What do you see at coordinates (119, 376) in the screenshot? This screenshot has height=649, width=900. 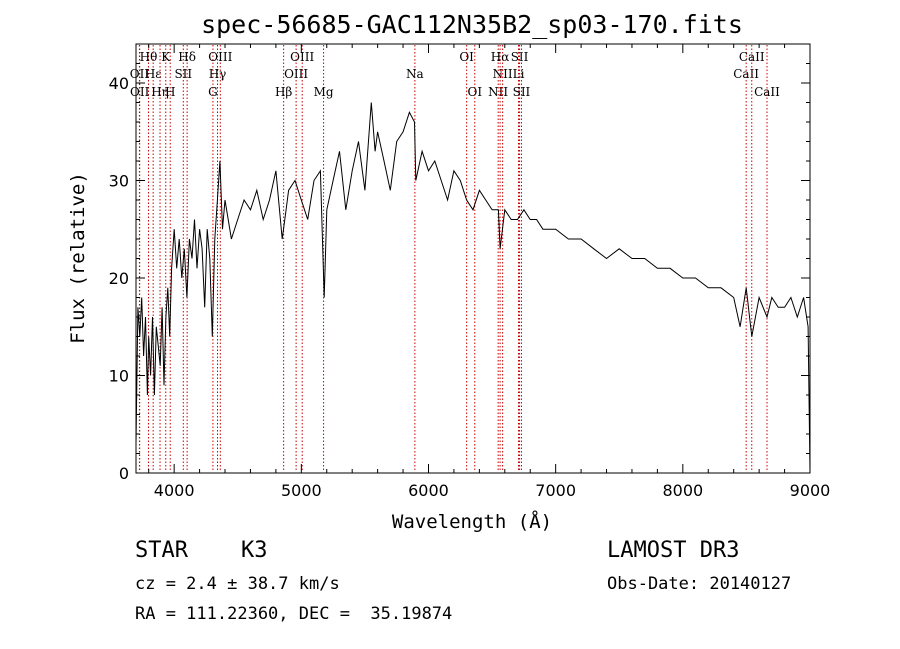 I see `y-tick-label: 10` at bounding box center [119, 376].